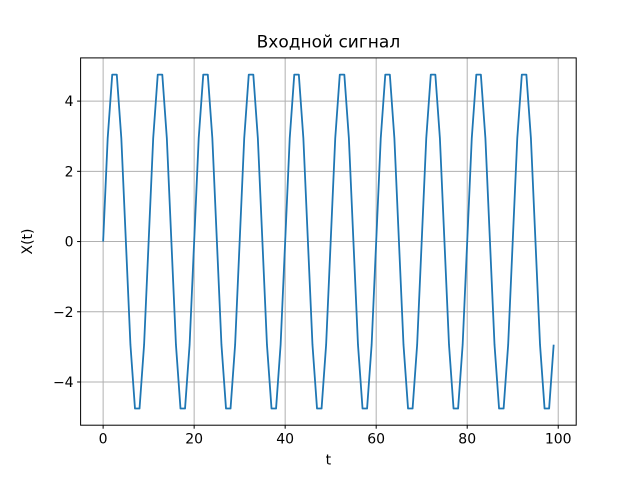  Describe the element at coordinates (69, 243) in the screenshot. I see `y-tick-label: 0` at that location.